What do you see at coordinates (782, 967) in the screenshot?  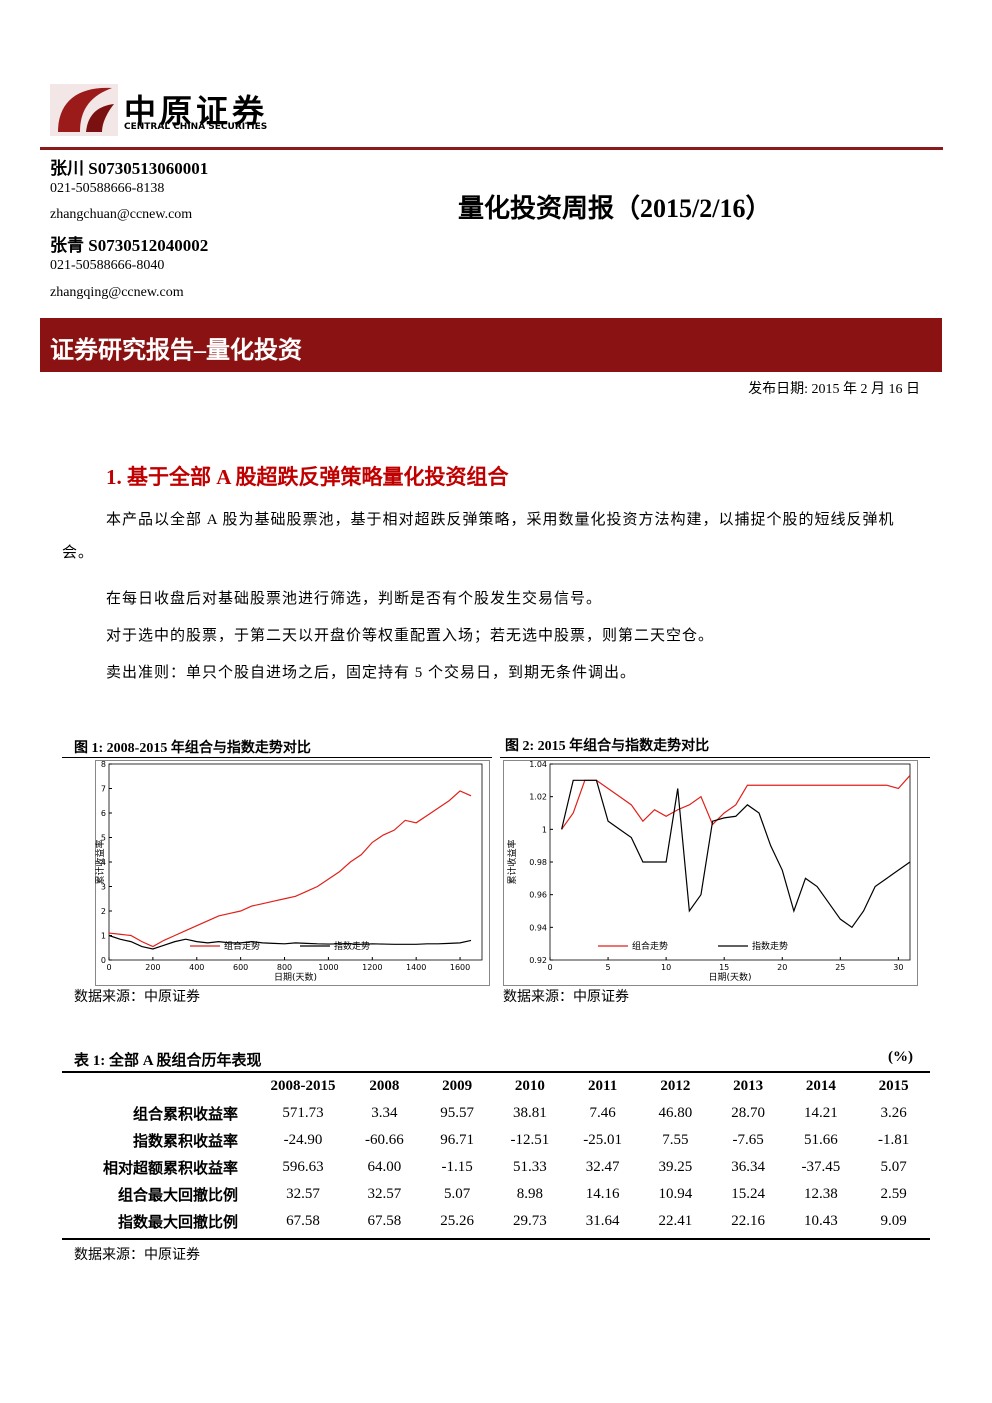 I see `x-tick-label: 20` at bounding box center [782, 967].